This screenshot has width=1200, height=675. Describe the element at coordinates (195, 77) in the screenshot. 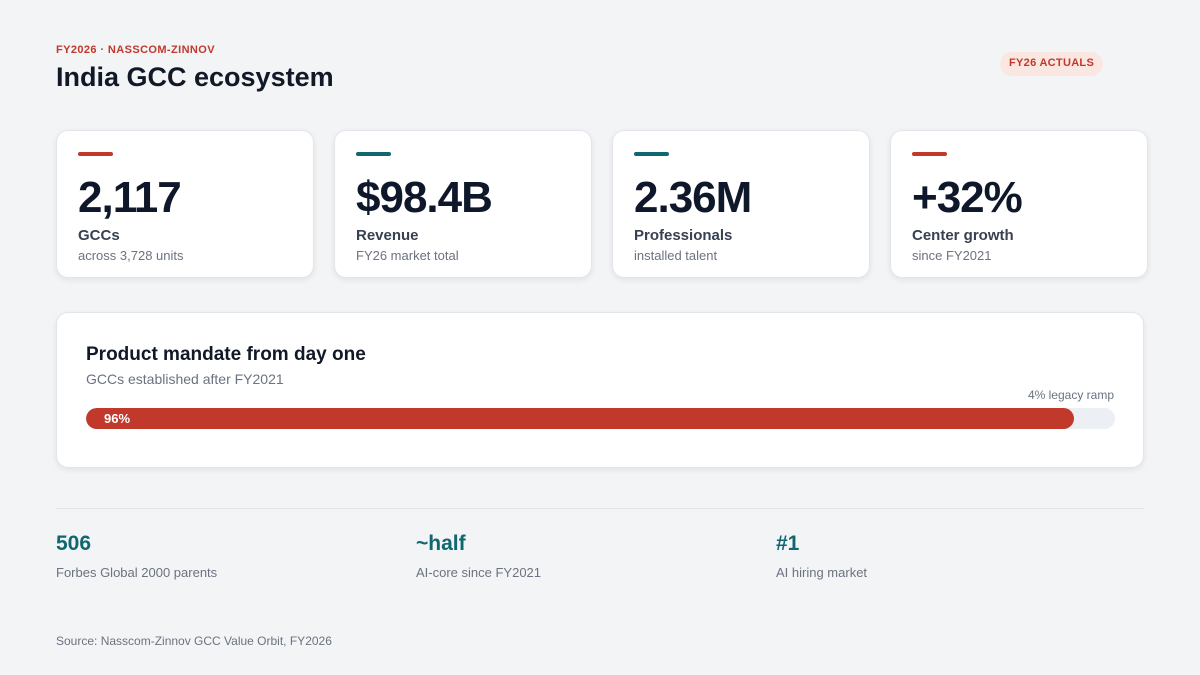

I see `page-title: India GCC ecosystem` at that location.